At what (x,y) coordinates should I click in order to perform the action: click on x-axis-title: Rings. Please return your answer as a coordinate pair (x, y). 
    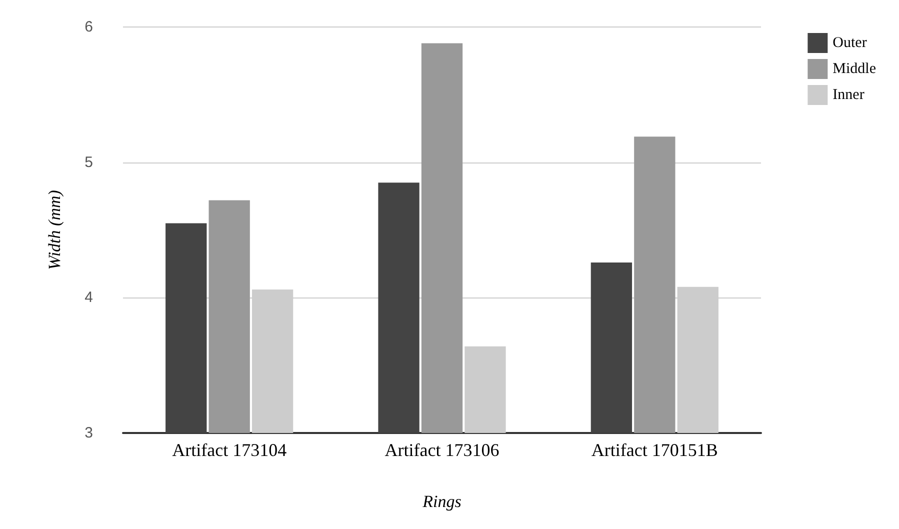
    Looking at the image, I should click on (442, 501).